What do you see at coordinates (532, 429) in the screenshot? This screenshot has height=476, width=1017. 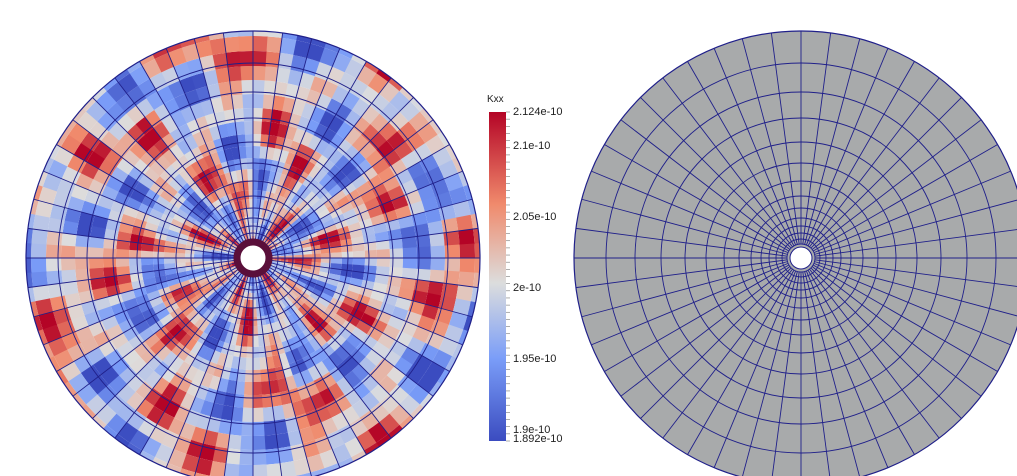 I see `colorbar-tick-label: 1.9e-10` at bounding box center [532, 429].